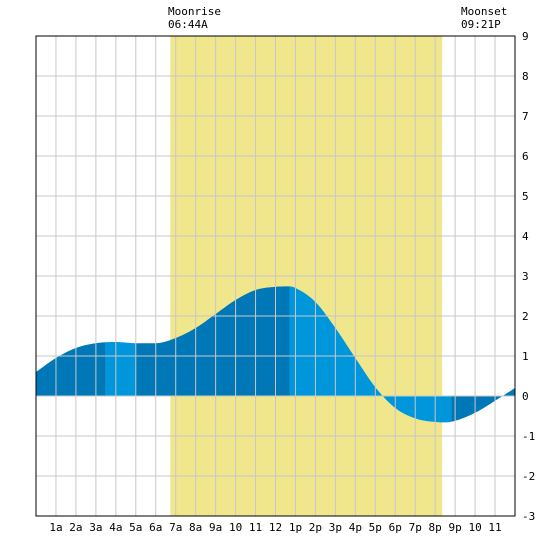 This screenshot has width=550, height=550. I want to click on x-tick-label: 2p, so click(315, 527).